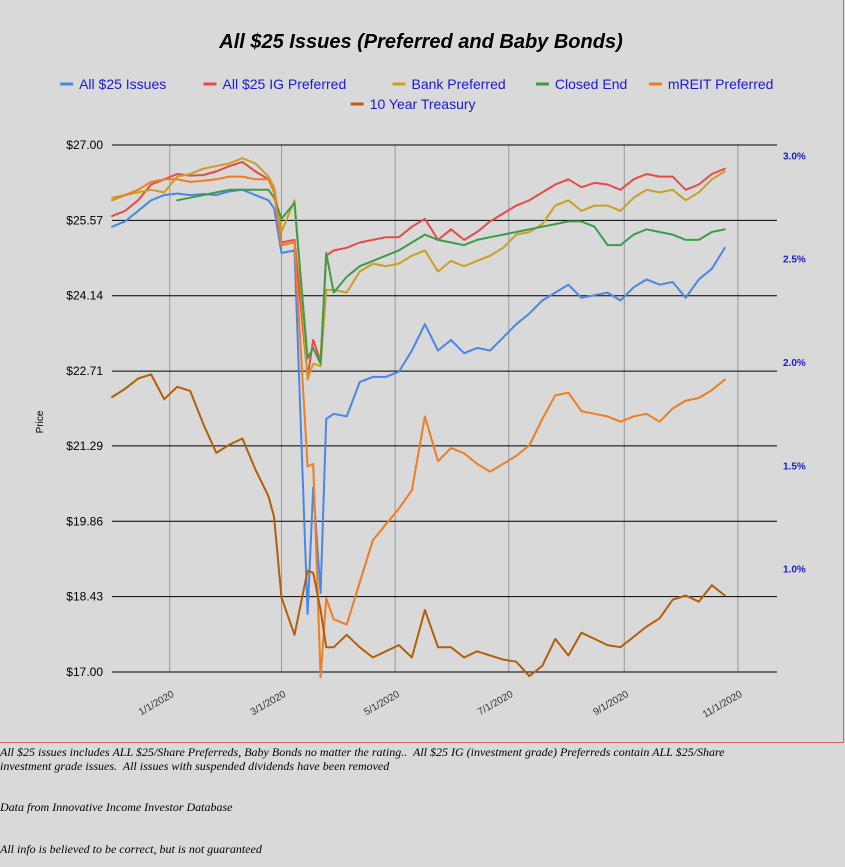 Image resolution: width=845 pixels, height=867 pixels. I want to click on y-tick-label: $18.43, so click(84, 597).